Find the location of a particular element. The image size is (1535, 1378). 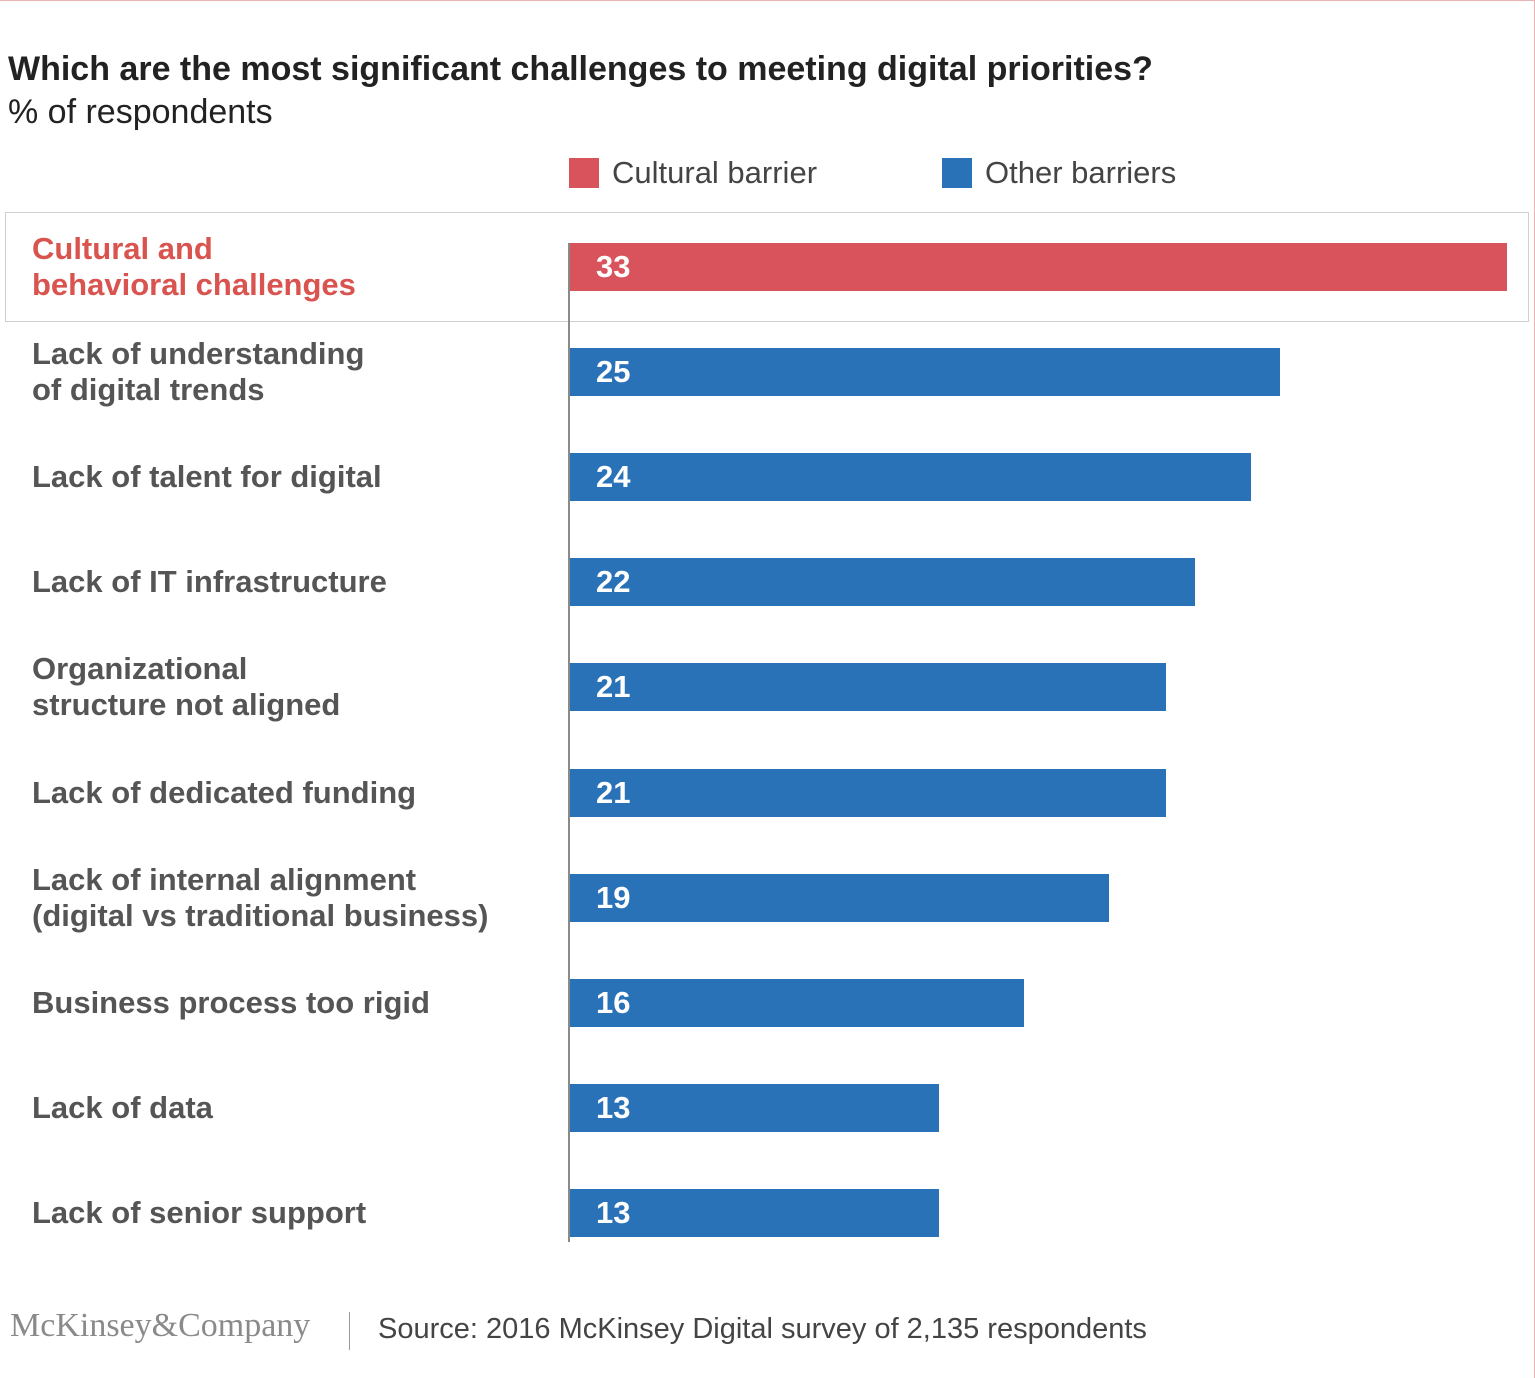

bar-10: 13 is located at coordinates (755, 1212).